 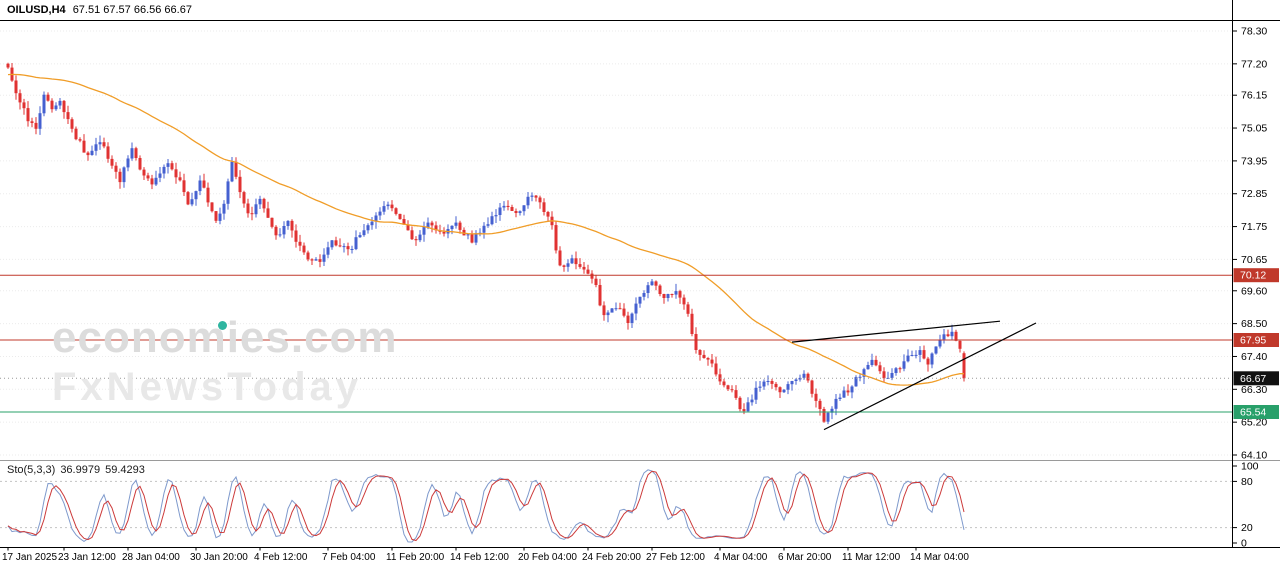 What do you see at coordinates (1244, 544) in the screenshot?
I see `indicator-axis-label: 0` at bounding box center [1244, 544].